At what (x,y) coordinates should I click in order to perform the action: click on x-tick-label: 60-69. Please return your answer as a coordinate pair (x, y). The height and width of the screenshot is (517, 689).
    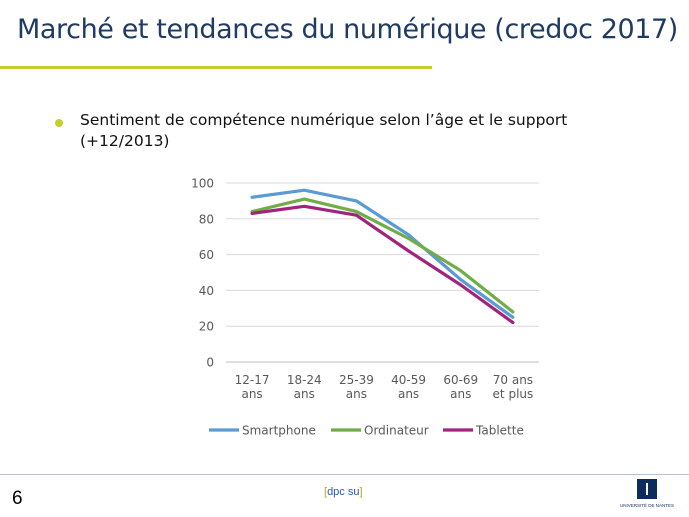
    Looking at the image, I should click on (460, 380).